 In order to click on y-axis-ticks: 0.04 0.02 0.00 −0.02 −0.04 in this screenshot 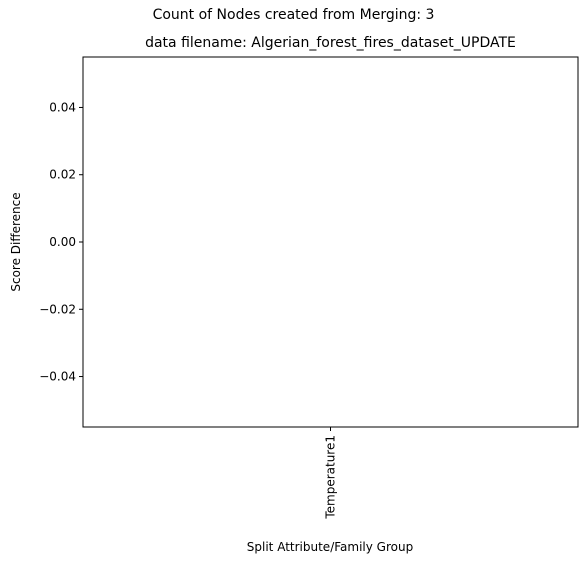, I will do `click(61, 242)`.